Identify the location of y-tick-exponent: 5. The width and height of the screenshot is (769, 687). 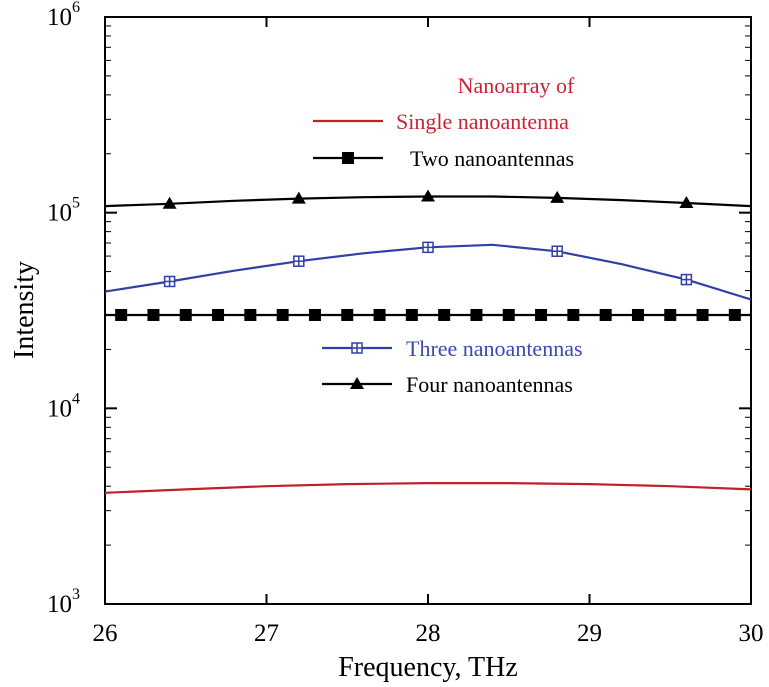
(76, 203).